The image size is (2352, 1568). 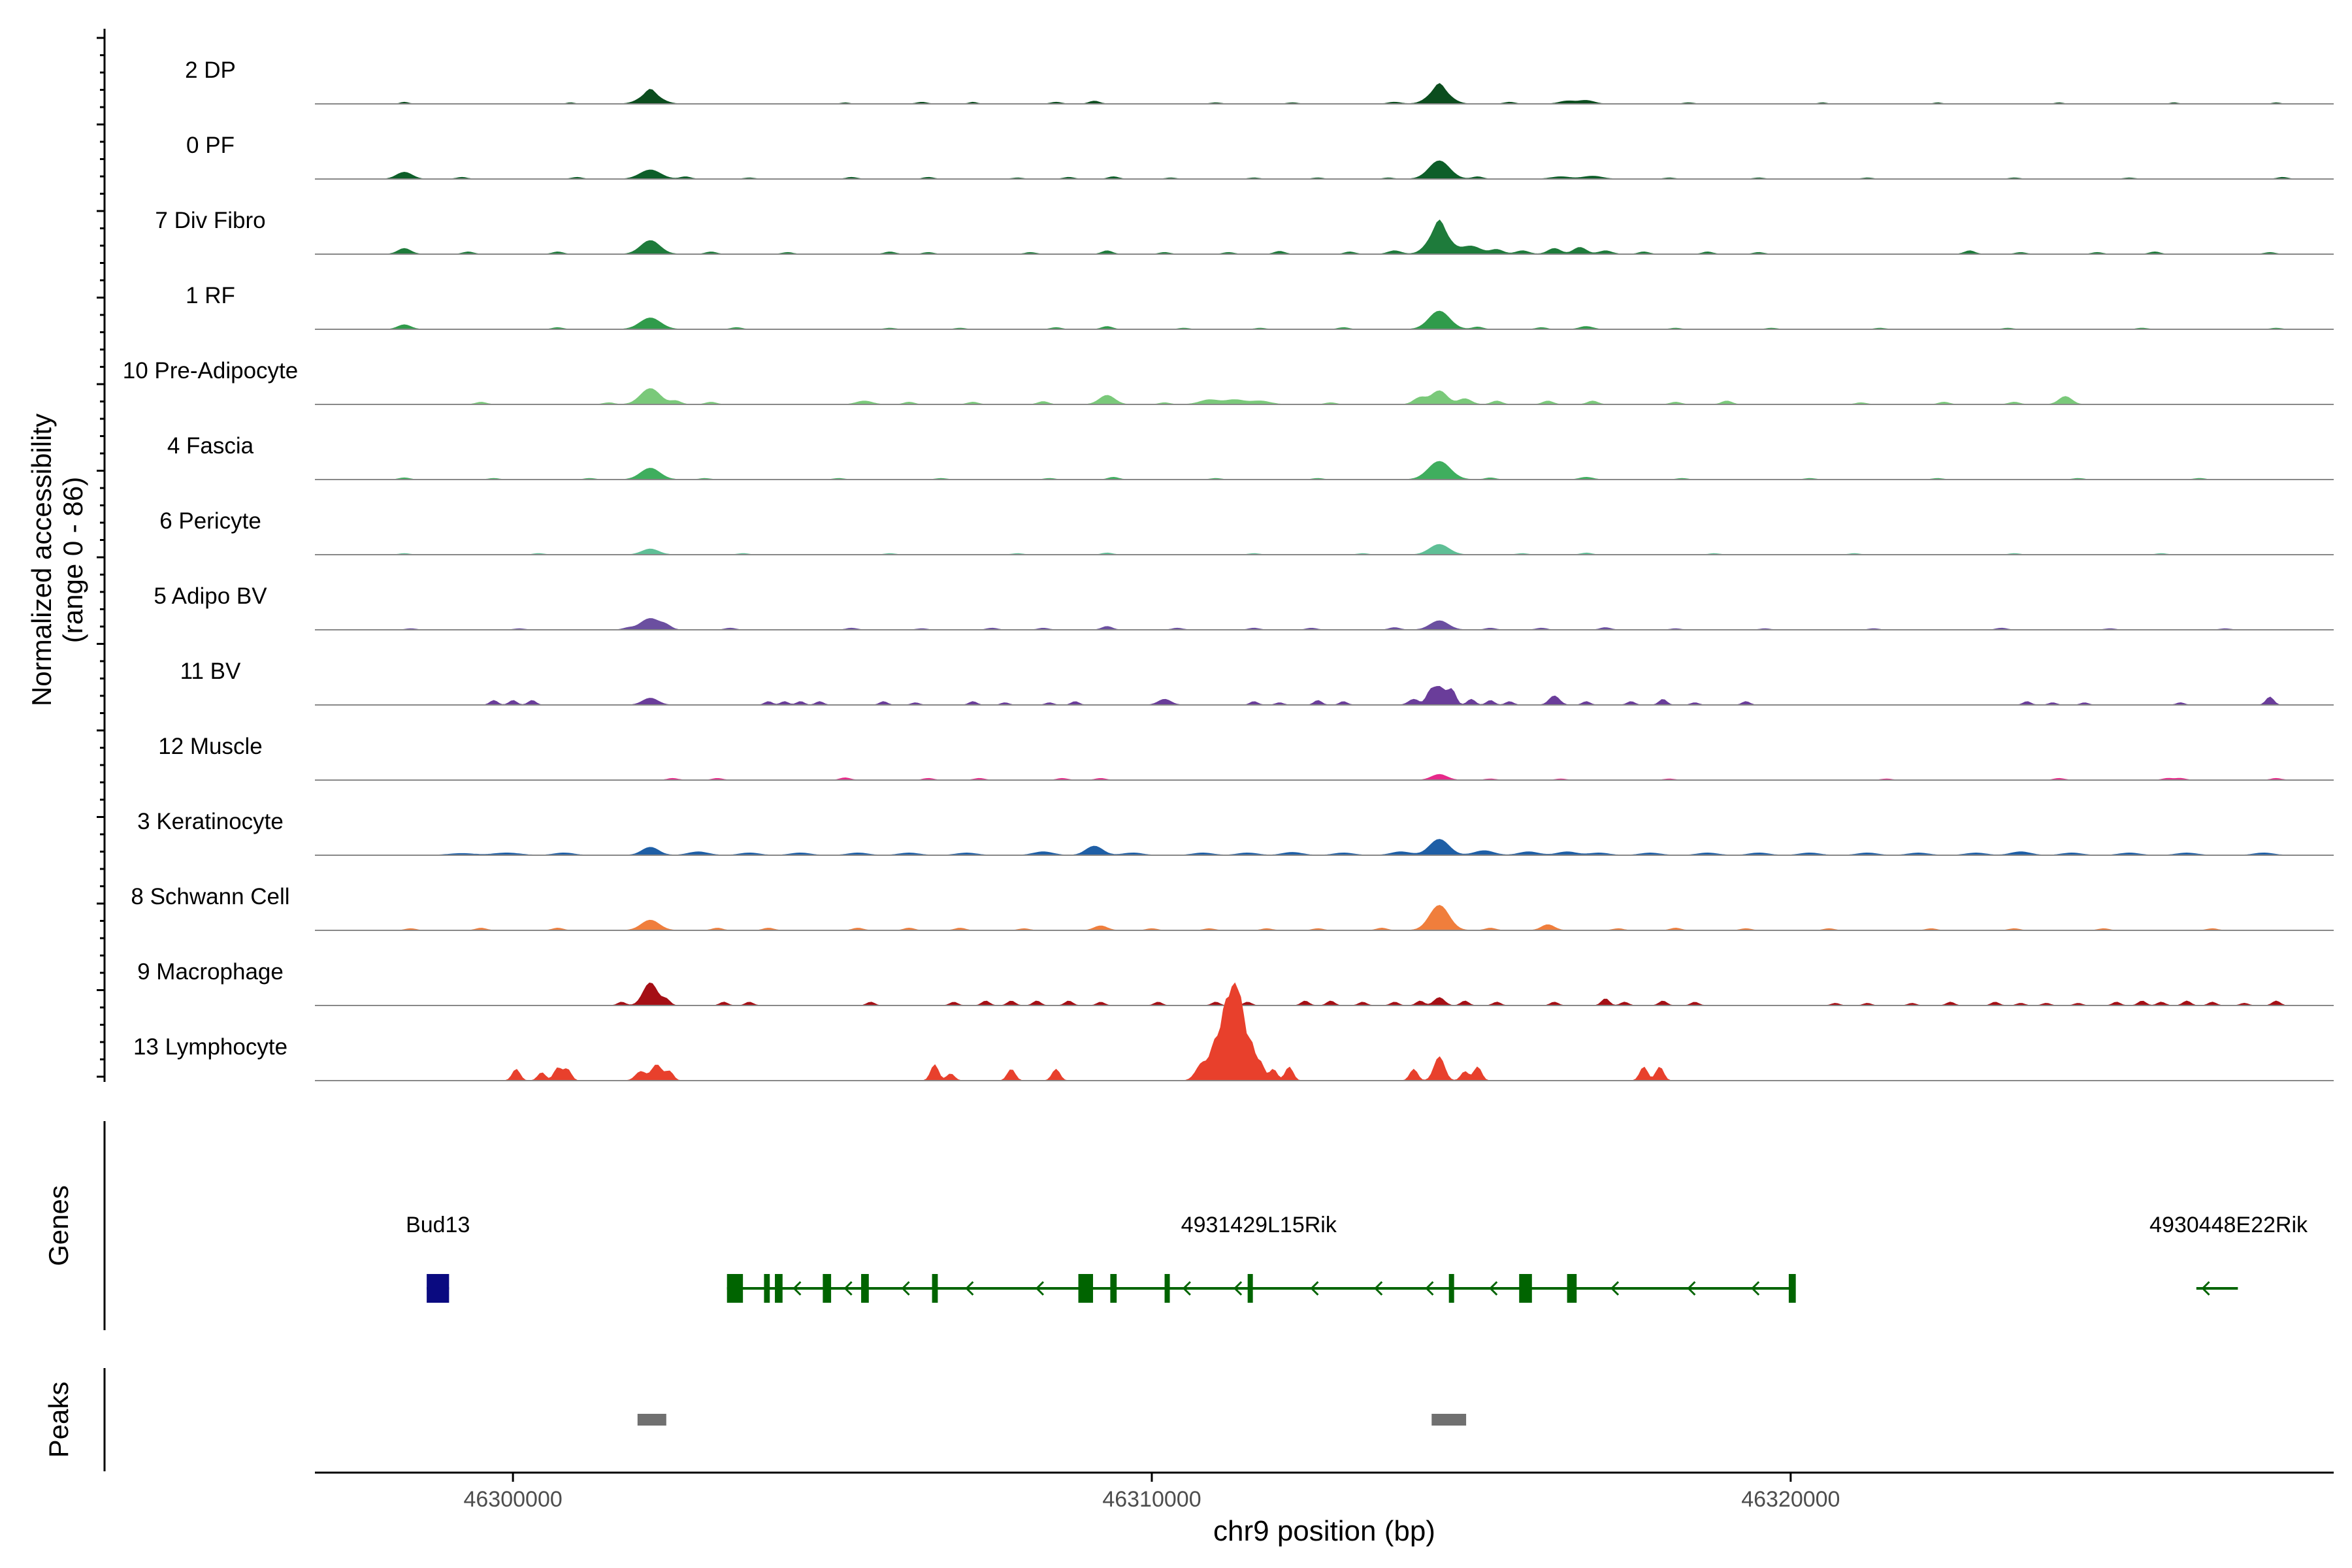 I want to click on track-label: 11 BV, so click(x=210, y=671).